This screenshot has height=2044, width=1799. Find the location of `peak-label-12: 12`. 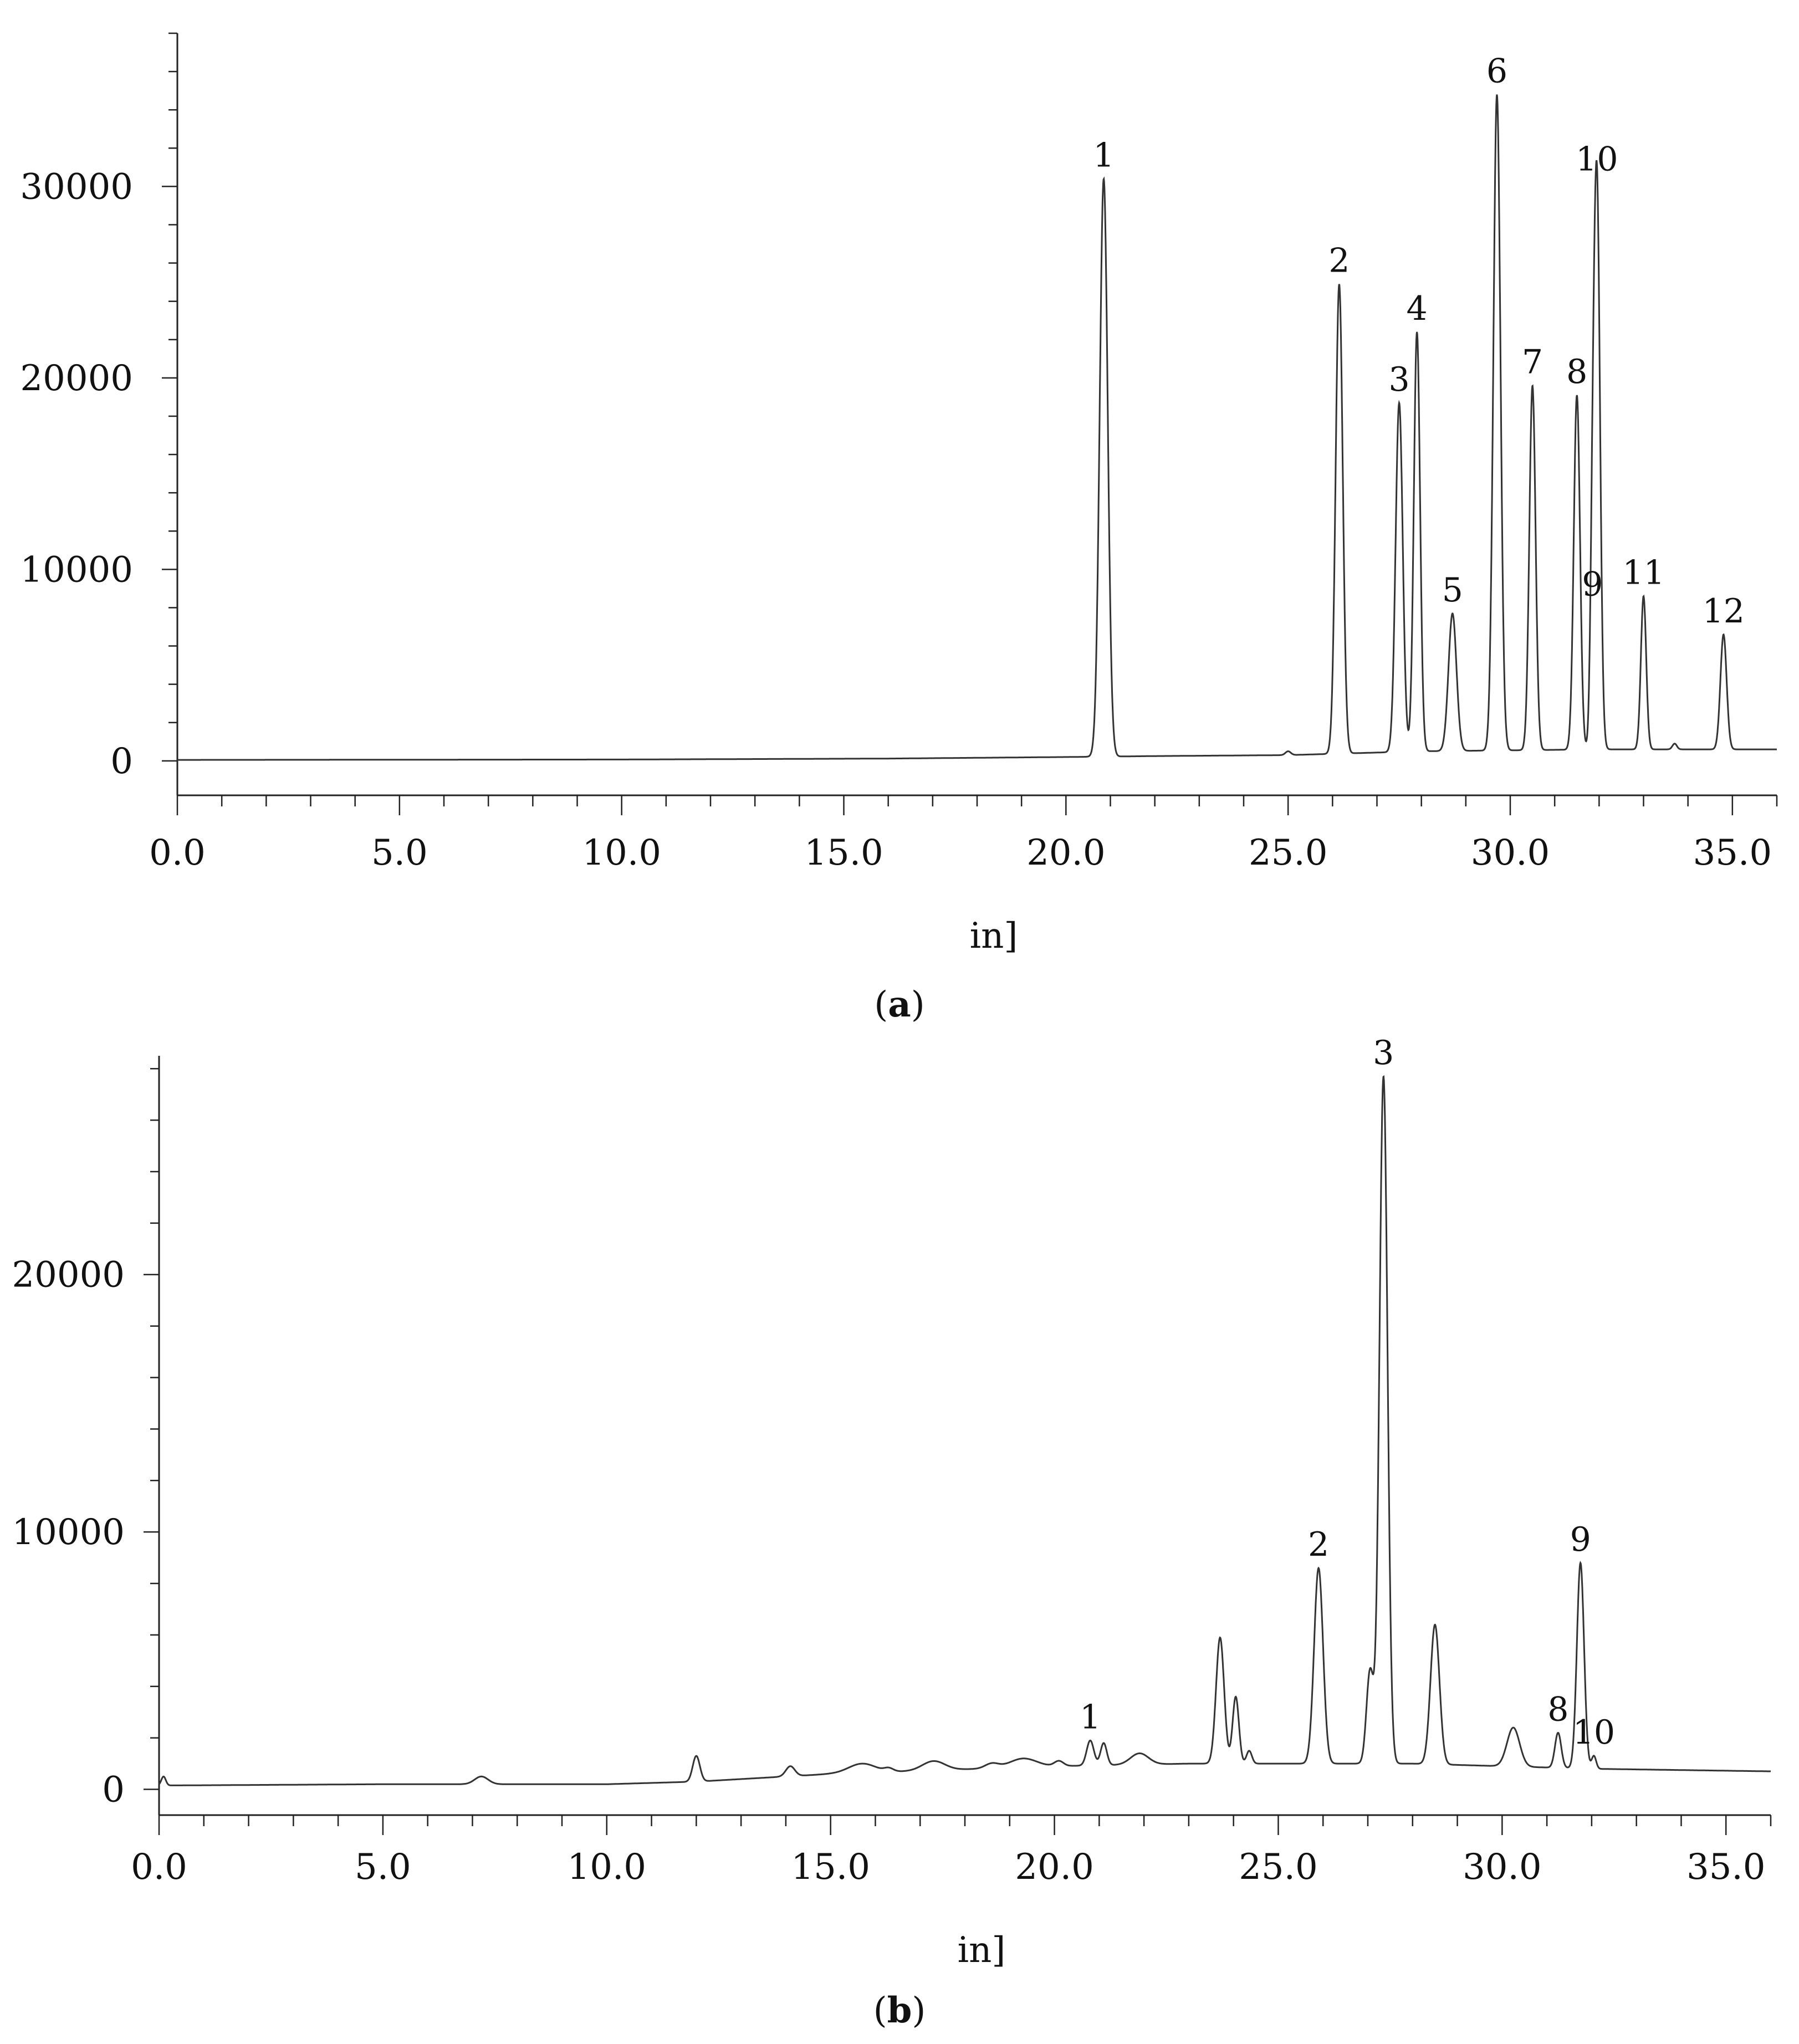

peak-label-12: 12 is located at coordinates (1724, 611).